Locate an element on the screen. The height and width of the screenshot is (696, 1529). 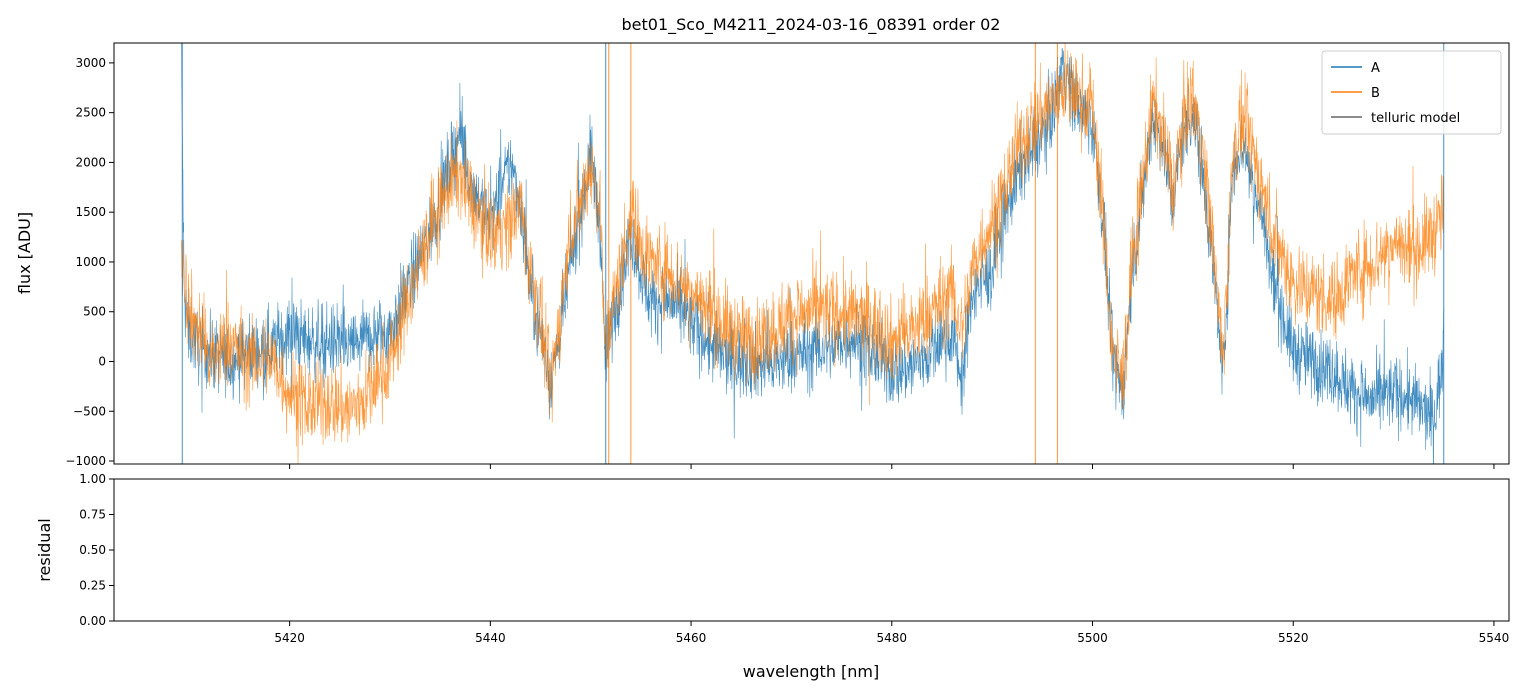
flux-y-tick-label: 2500 is located at coordinates (90, 113).